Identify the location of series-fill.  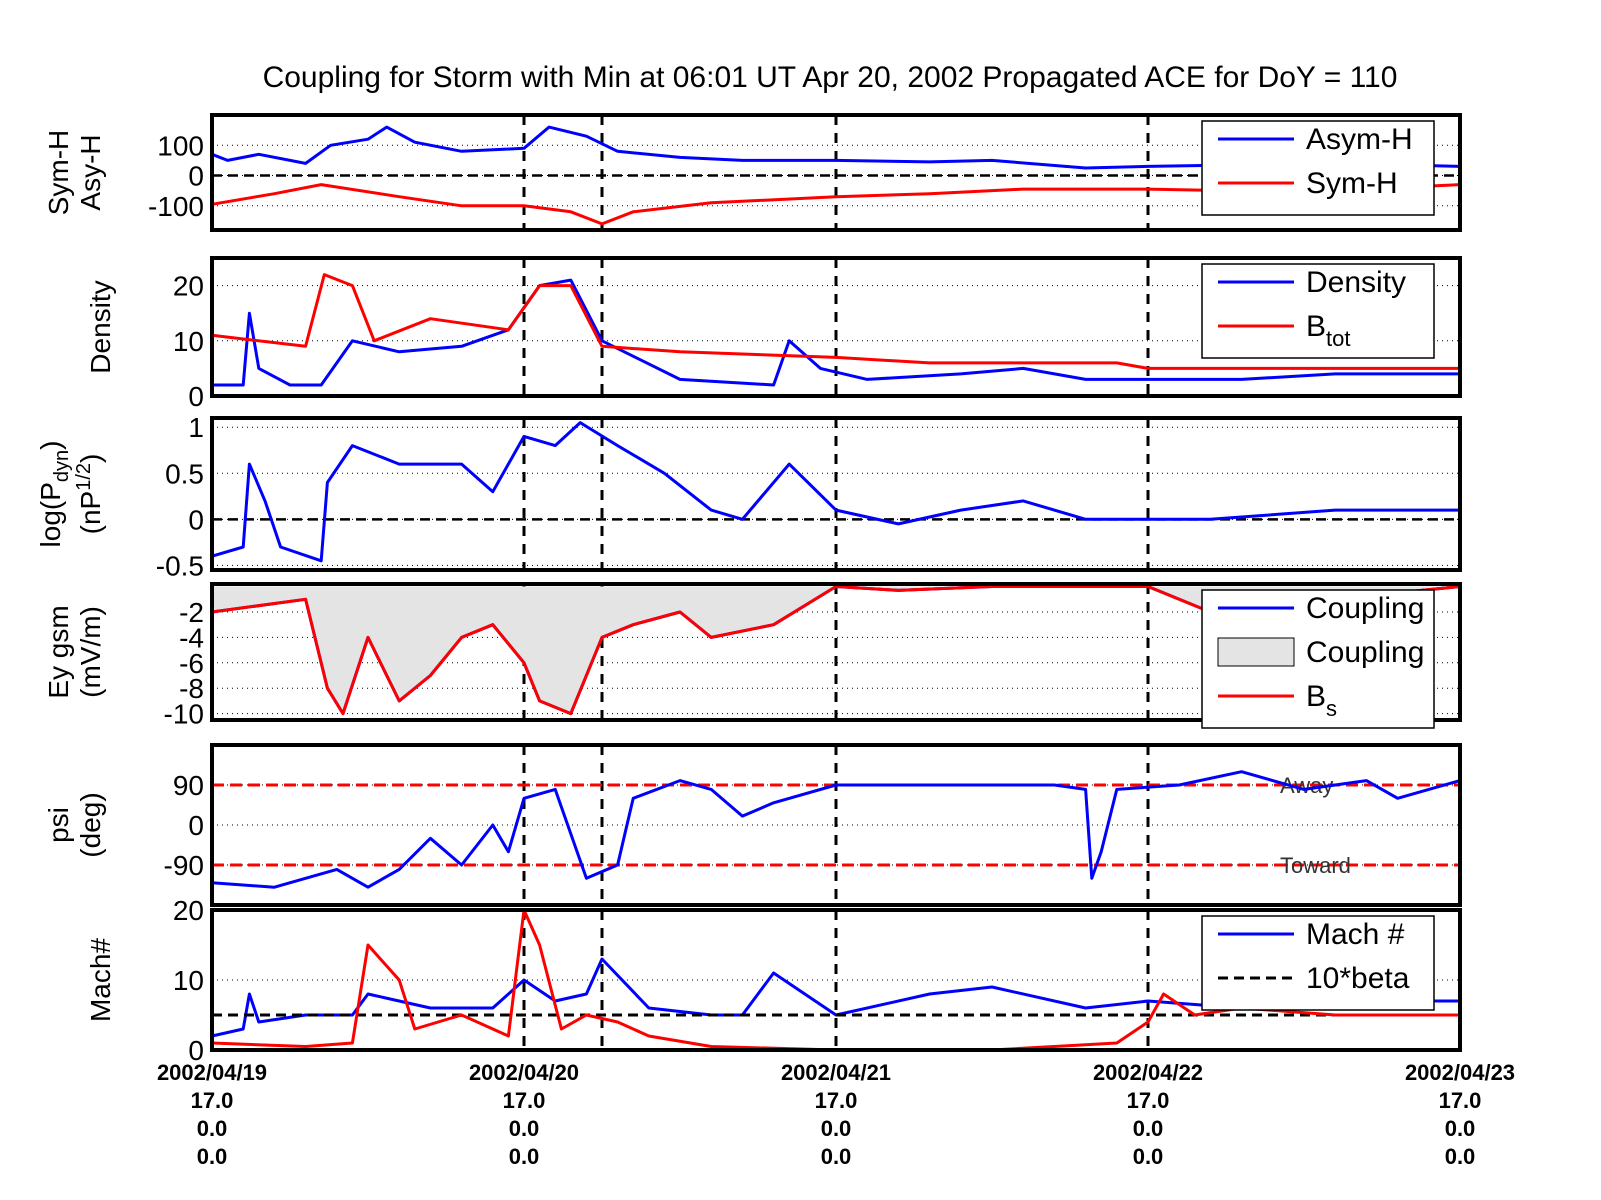
(836, 650).